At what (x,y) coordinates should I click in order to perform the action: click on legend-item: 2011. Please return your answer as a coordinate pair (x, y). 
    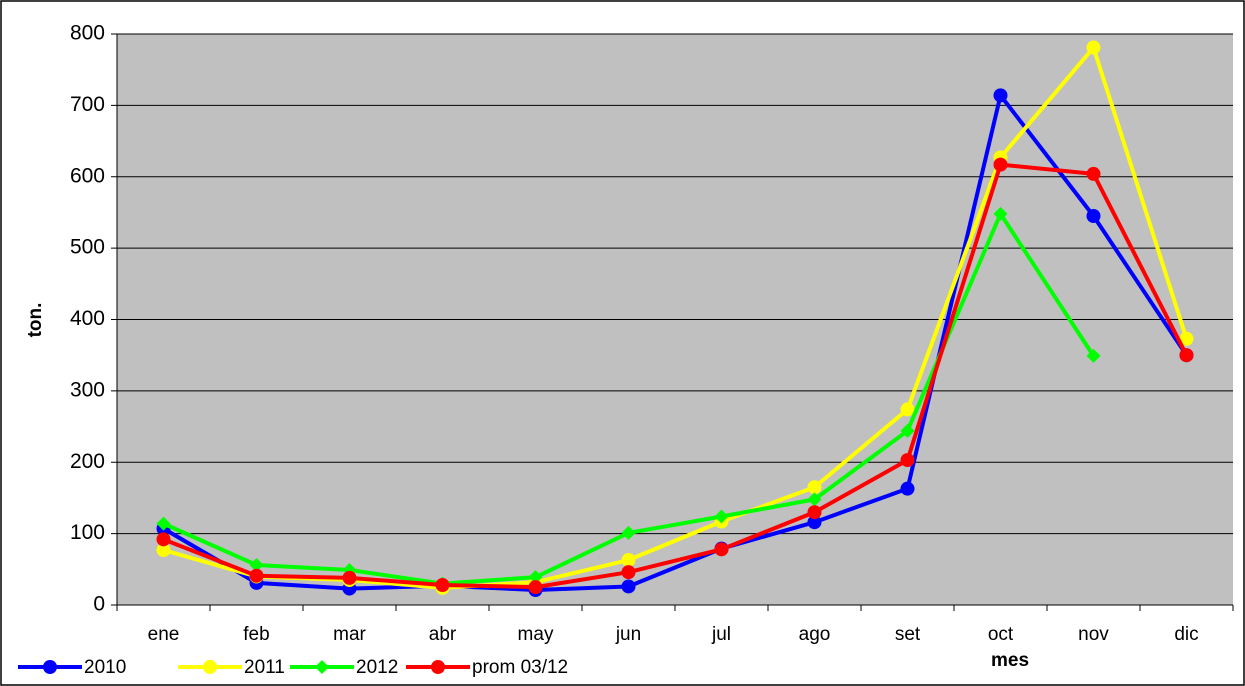
    Looking at the image, I should click on (231, 667).